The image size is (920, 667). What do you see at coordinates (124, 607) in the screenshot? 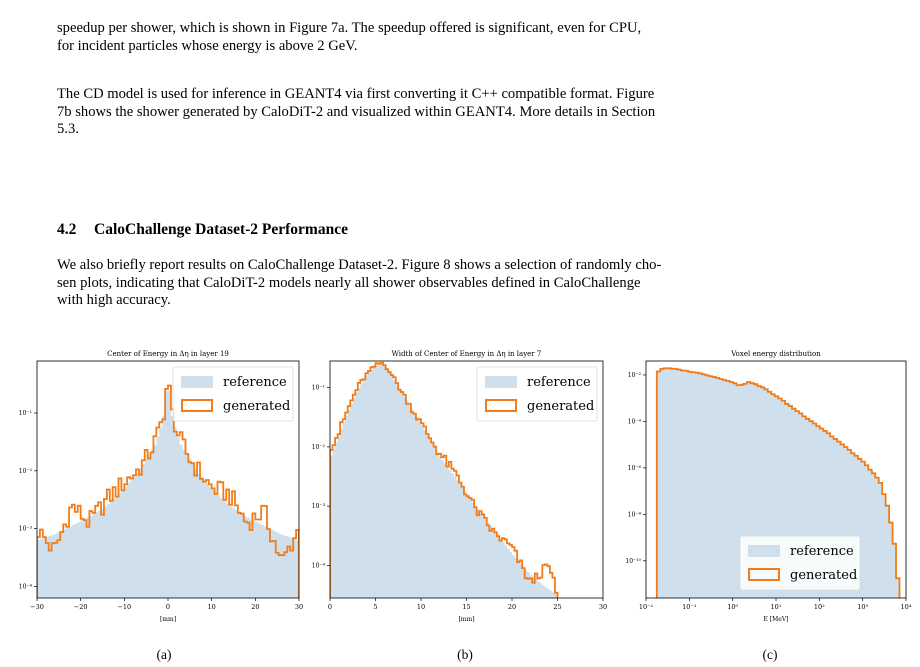
I see `x-tick-label: −10` at bounding box center [124, 607].